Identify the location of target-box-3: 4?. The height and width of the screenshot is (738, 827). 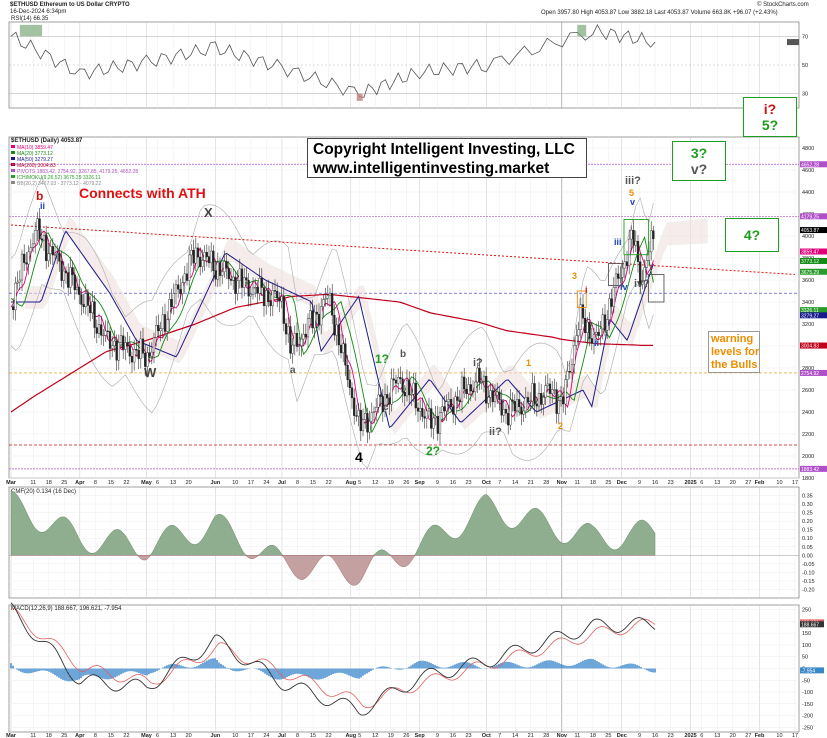
(752, 235).